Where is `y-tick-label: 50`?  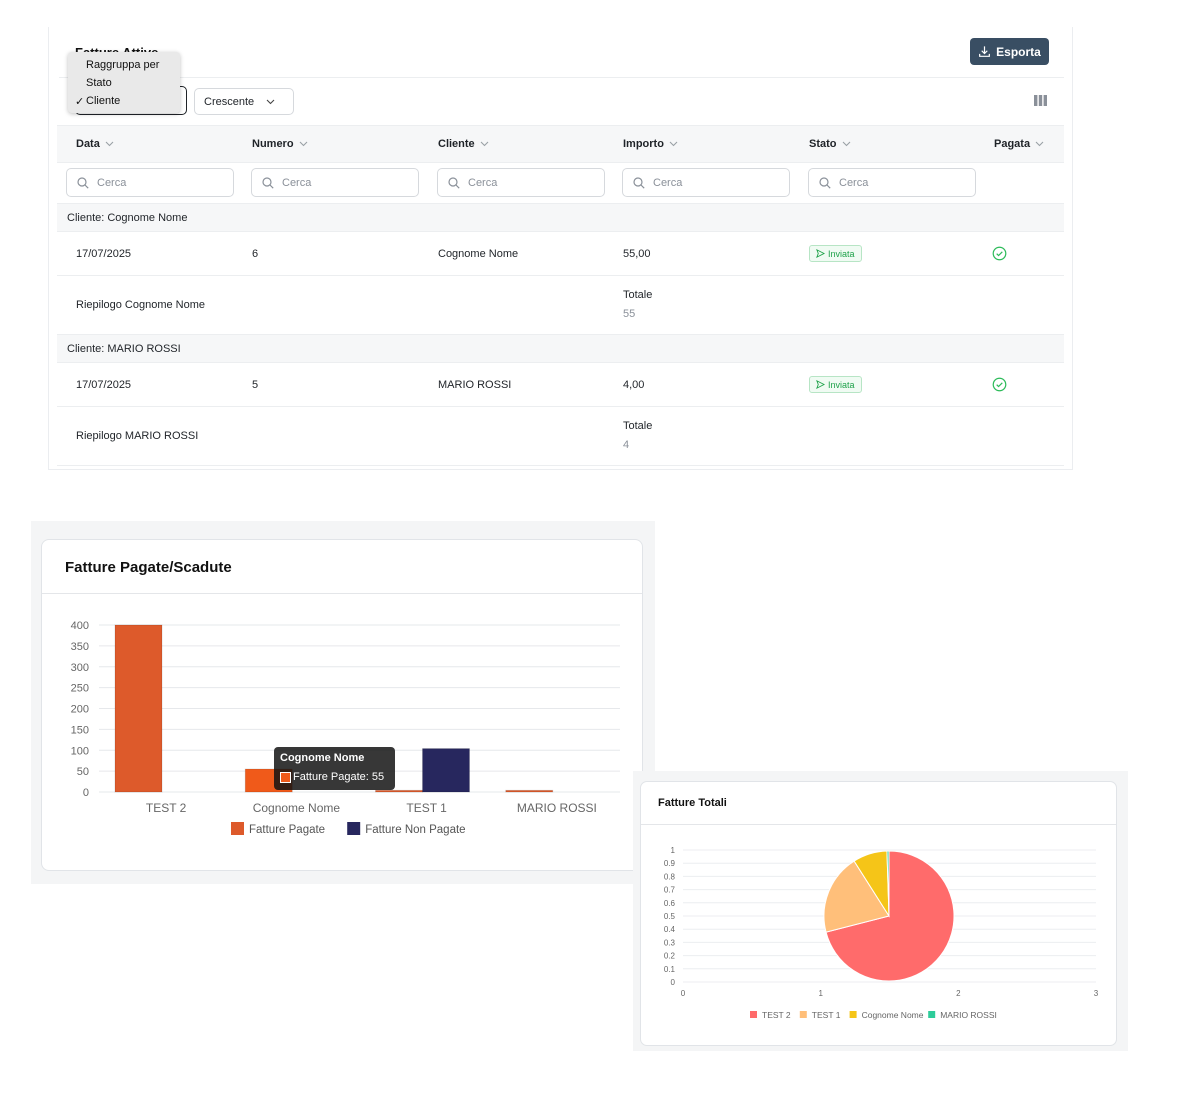
y-tick-label: 50 is located at coordinates (83, 772).